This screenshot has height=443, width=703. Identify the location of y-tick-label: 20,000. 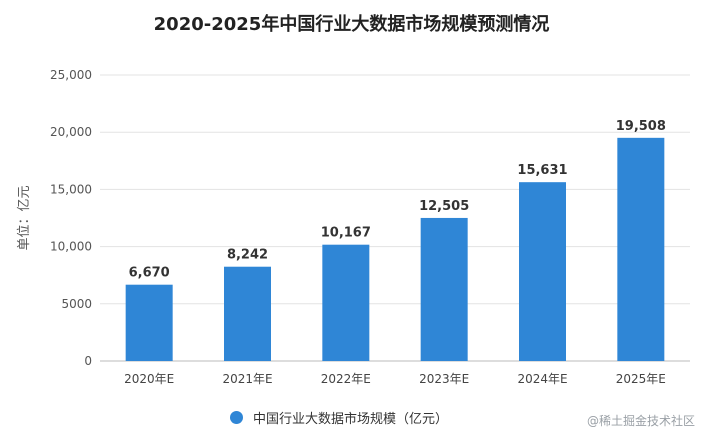
(71, 132).